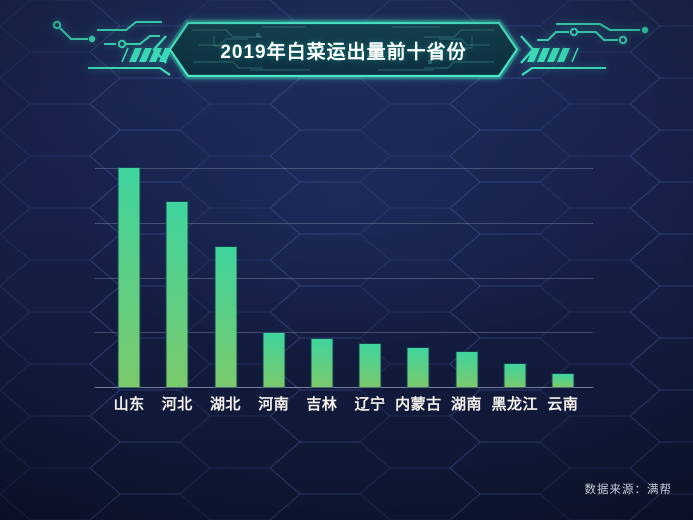 Image resolution: width=693 pixels, height=520 pixels. I want to click on bar-辽宁, so click(370, 365).